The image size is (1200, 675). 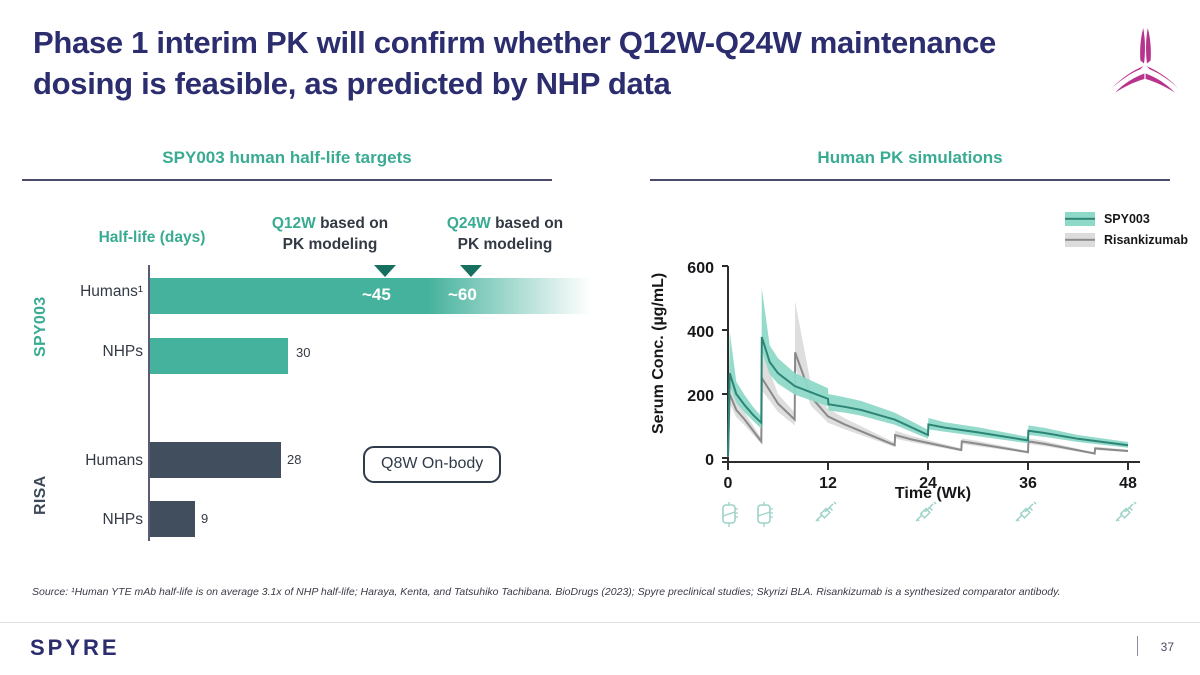 What do you see at coordinates (1145, 60) in the screenshot?
I see `spyre-trefoil-icon` at bounding box center [1145, 60].